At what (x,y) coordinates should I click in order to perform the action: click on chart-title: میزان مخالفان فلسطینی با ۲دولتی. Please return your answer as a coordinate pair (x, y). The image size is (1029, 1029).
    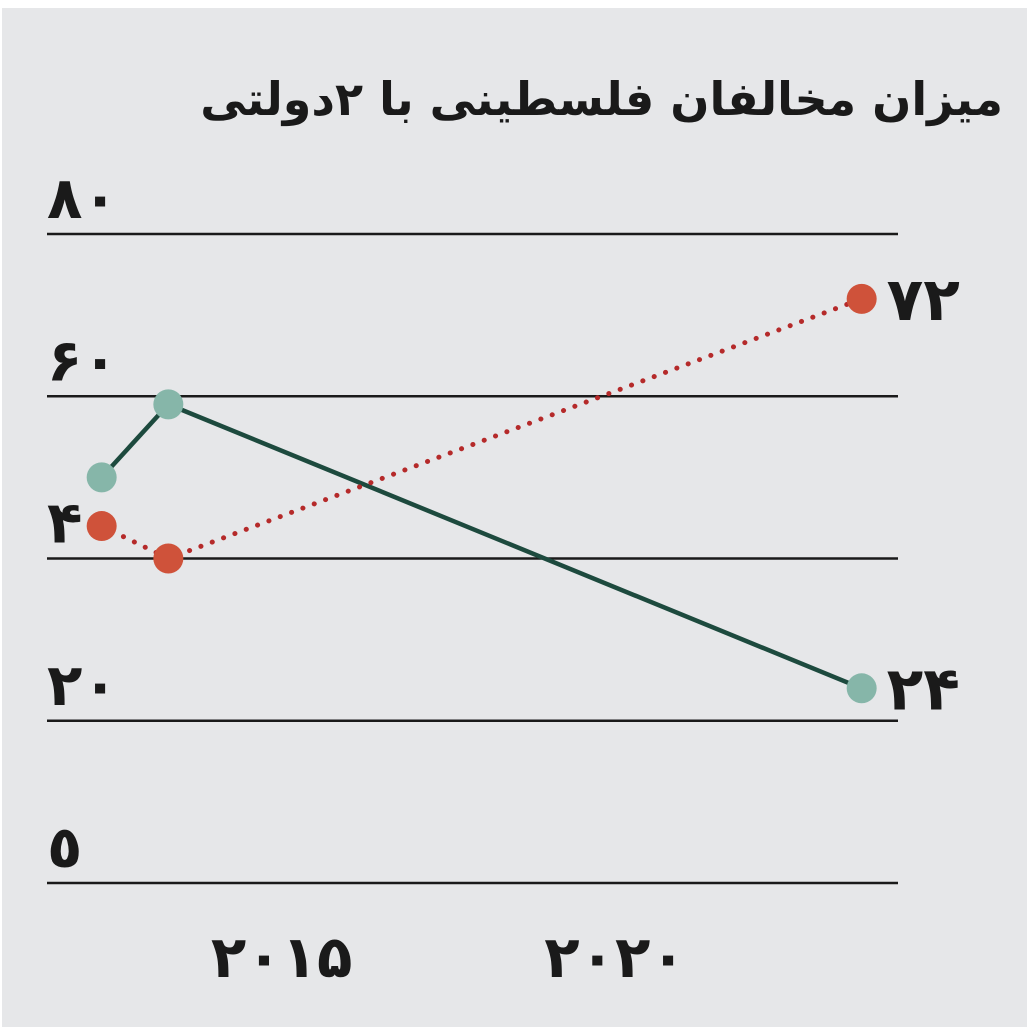
    Looking at the image, I should click on (601, 99).